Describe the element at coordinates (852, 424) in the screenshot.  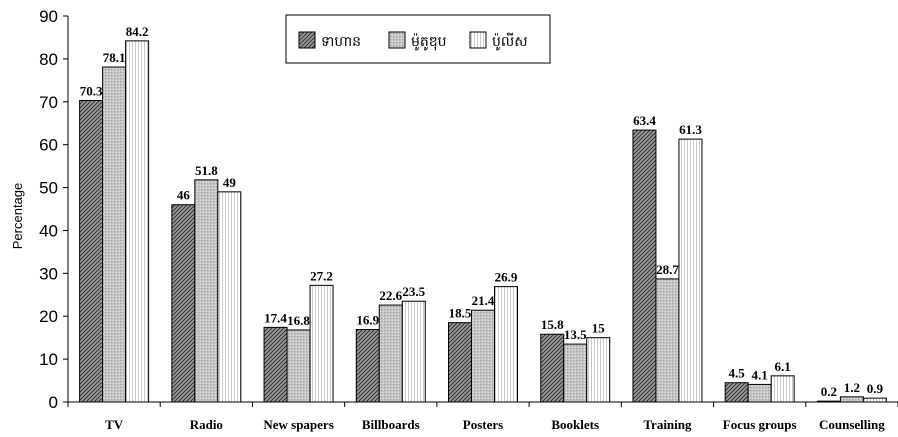
I see `category-label-9: Counselling` at that location.